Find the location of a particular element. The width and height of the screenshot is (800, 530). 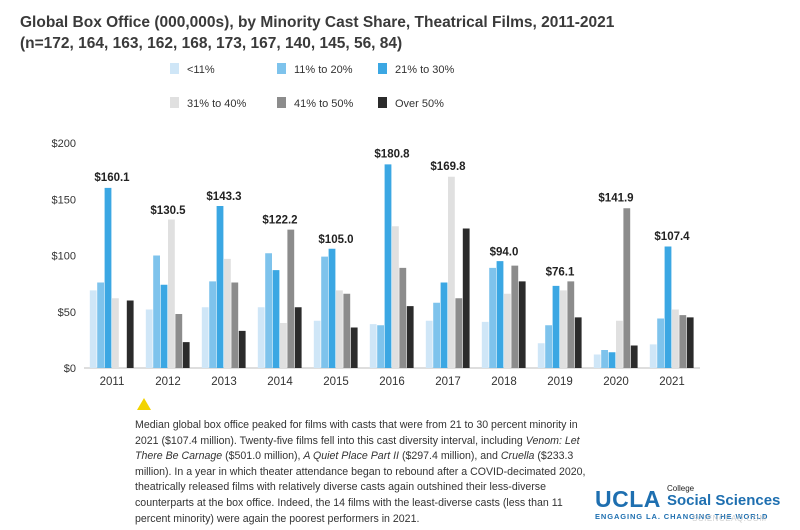

triangle-marker-icon is located at coordinates (144, 404).